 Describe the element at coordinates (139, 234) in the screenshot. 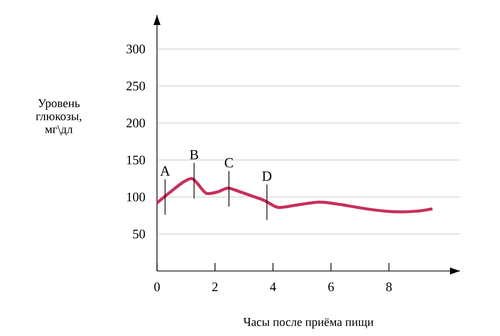

I see `y-tick-label: 50` at that location.